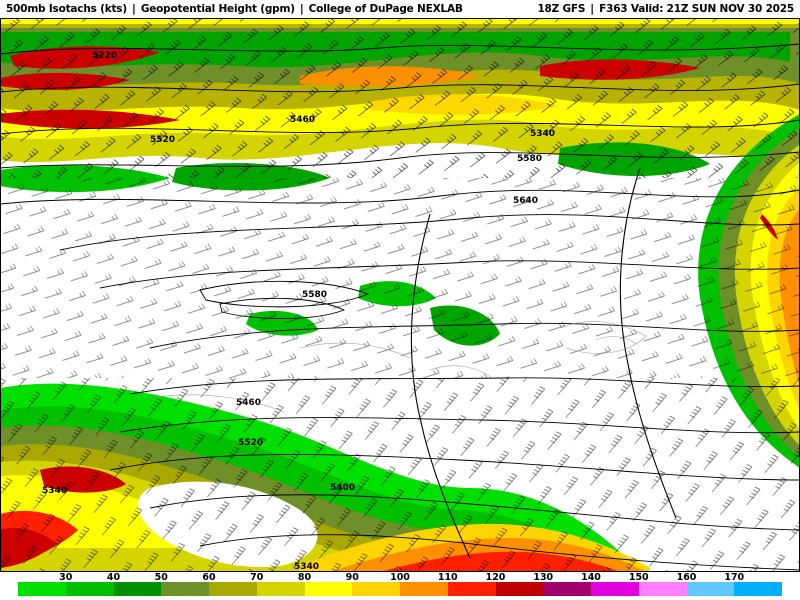 The width and height of the screenshot is (800, 600). I want to click on header-title-isotachs: 500mb Isotachs (kts), so click(66, 9).